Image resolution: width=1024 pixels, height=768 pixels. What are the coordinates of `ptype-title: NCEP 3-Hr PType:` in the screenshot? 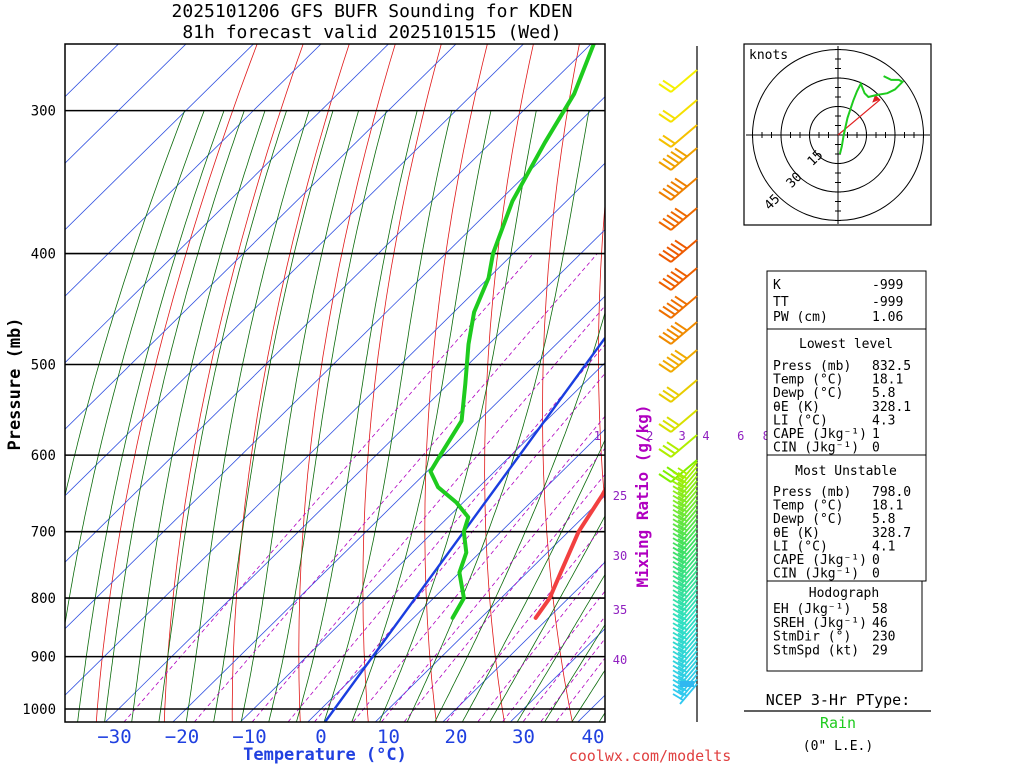 It's located at (838, 700).